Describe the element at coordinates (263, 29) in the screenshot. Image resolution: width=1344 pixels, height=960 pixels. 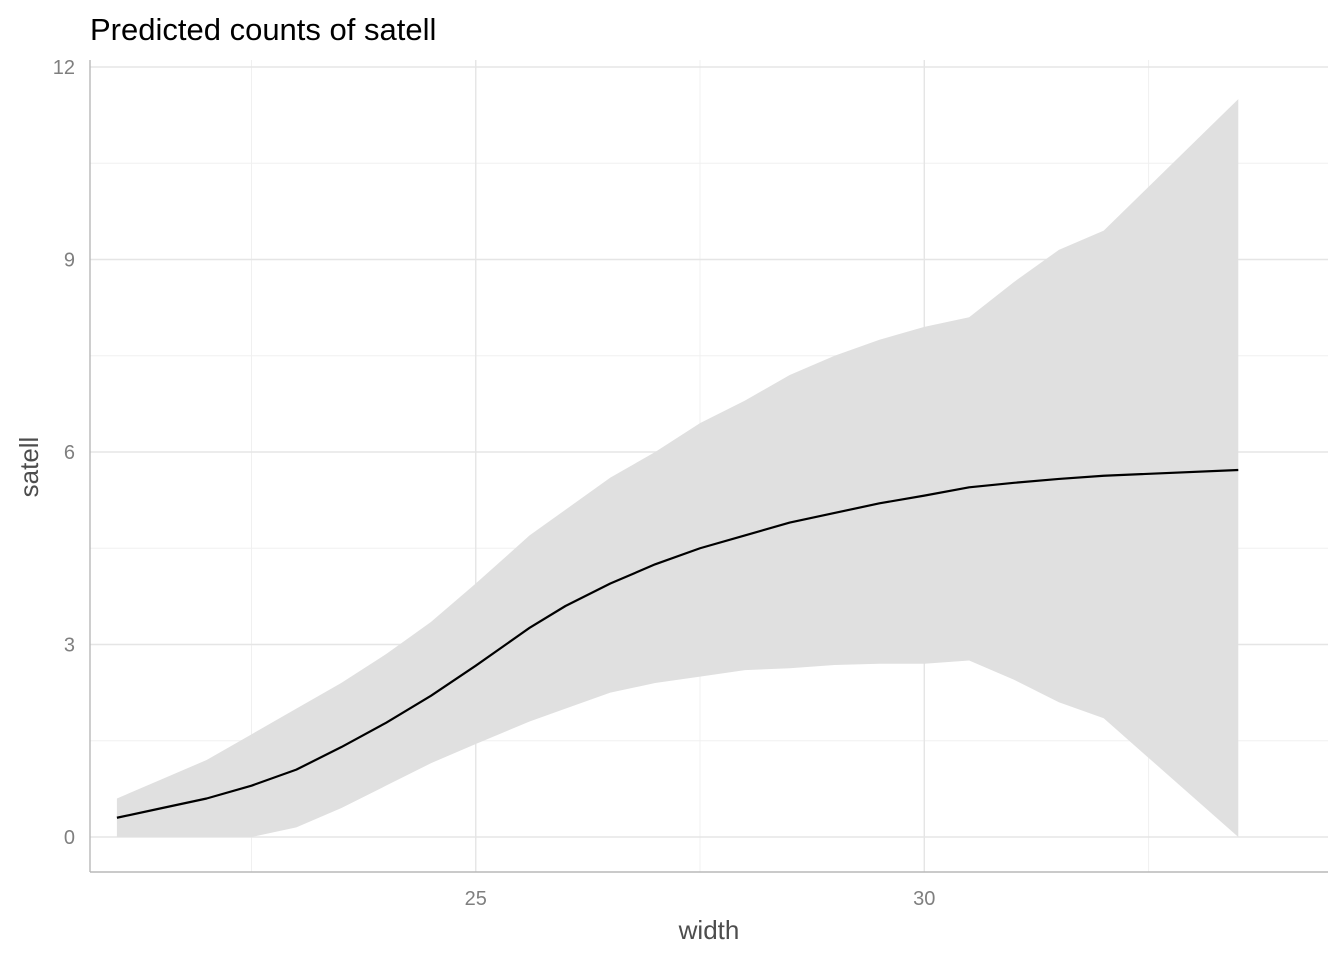
I see `chart-title: Predicted counts of satell` at that location.